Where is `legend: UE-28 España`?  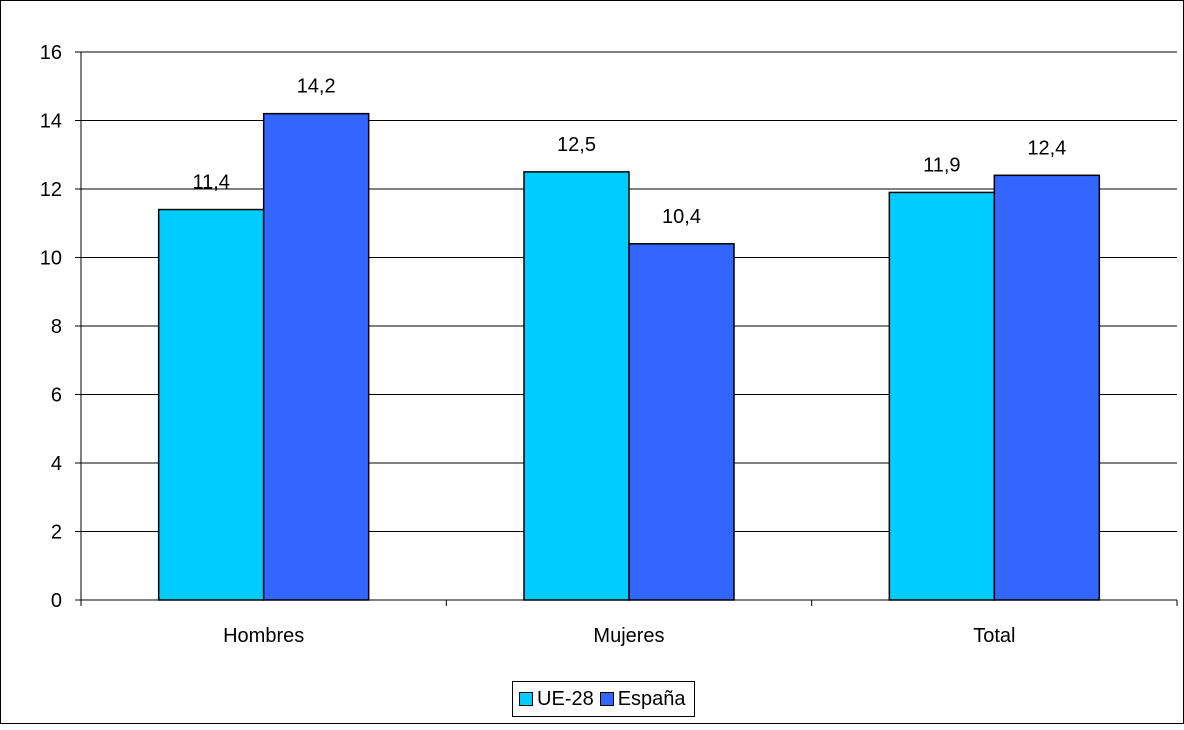
legend: UE-28 España is located at coordinates (603, 699).